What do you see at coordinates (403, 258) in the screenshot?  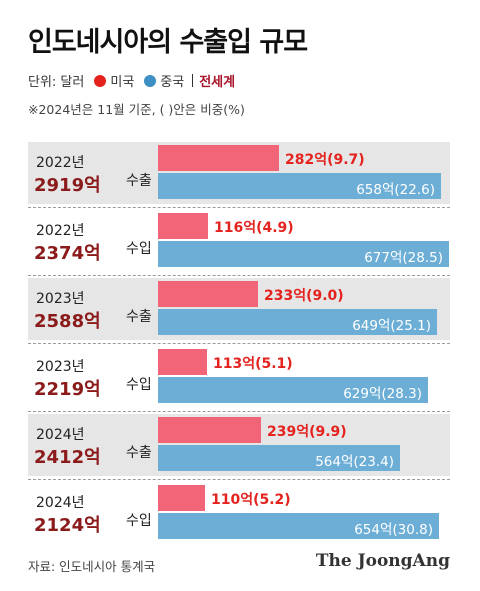 I see `cn-value-label: 677억(28.5)` at bounding box center [403, 258].